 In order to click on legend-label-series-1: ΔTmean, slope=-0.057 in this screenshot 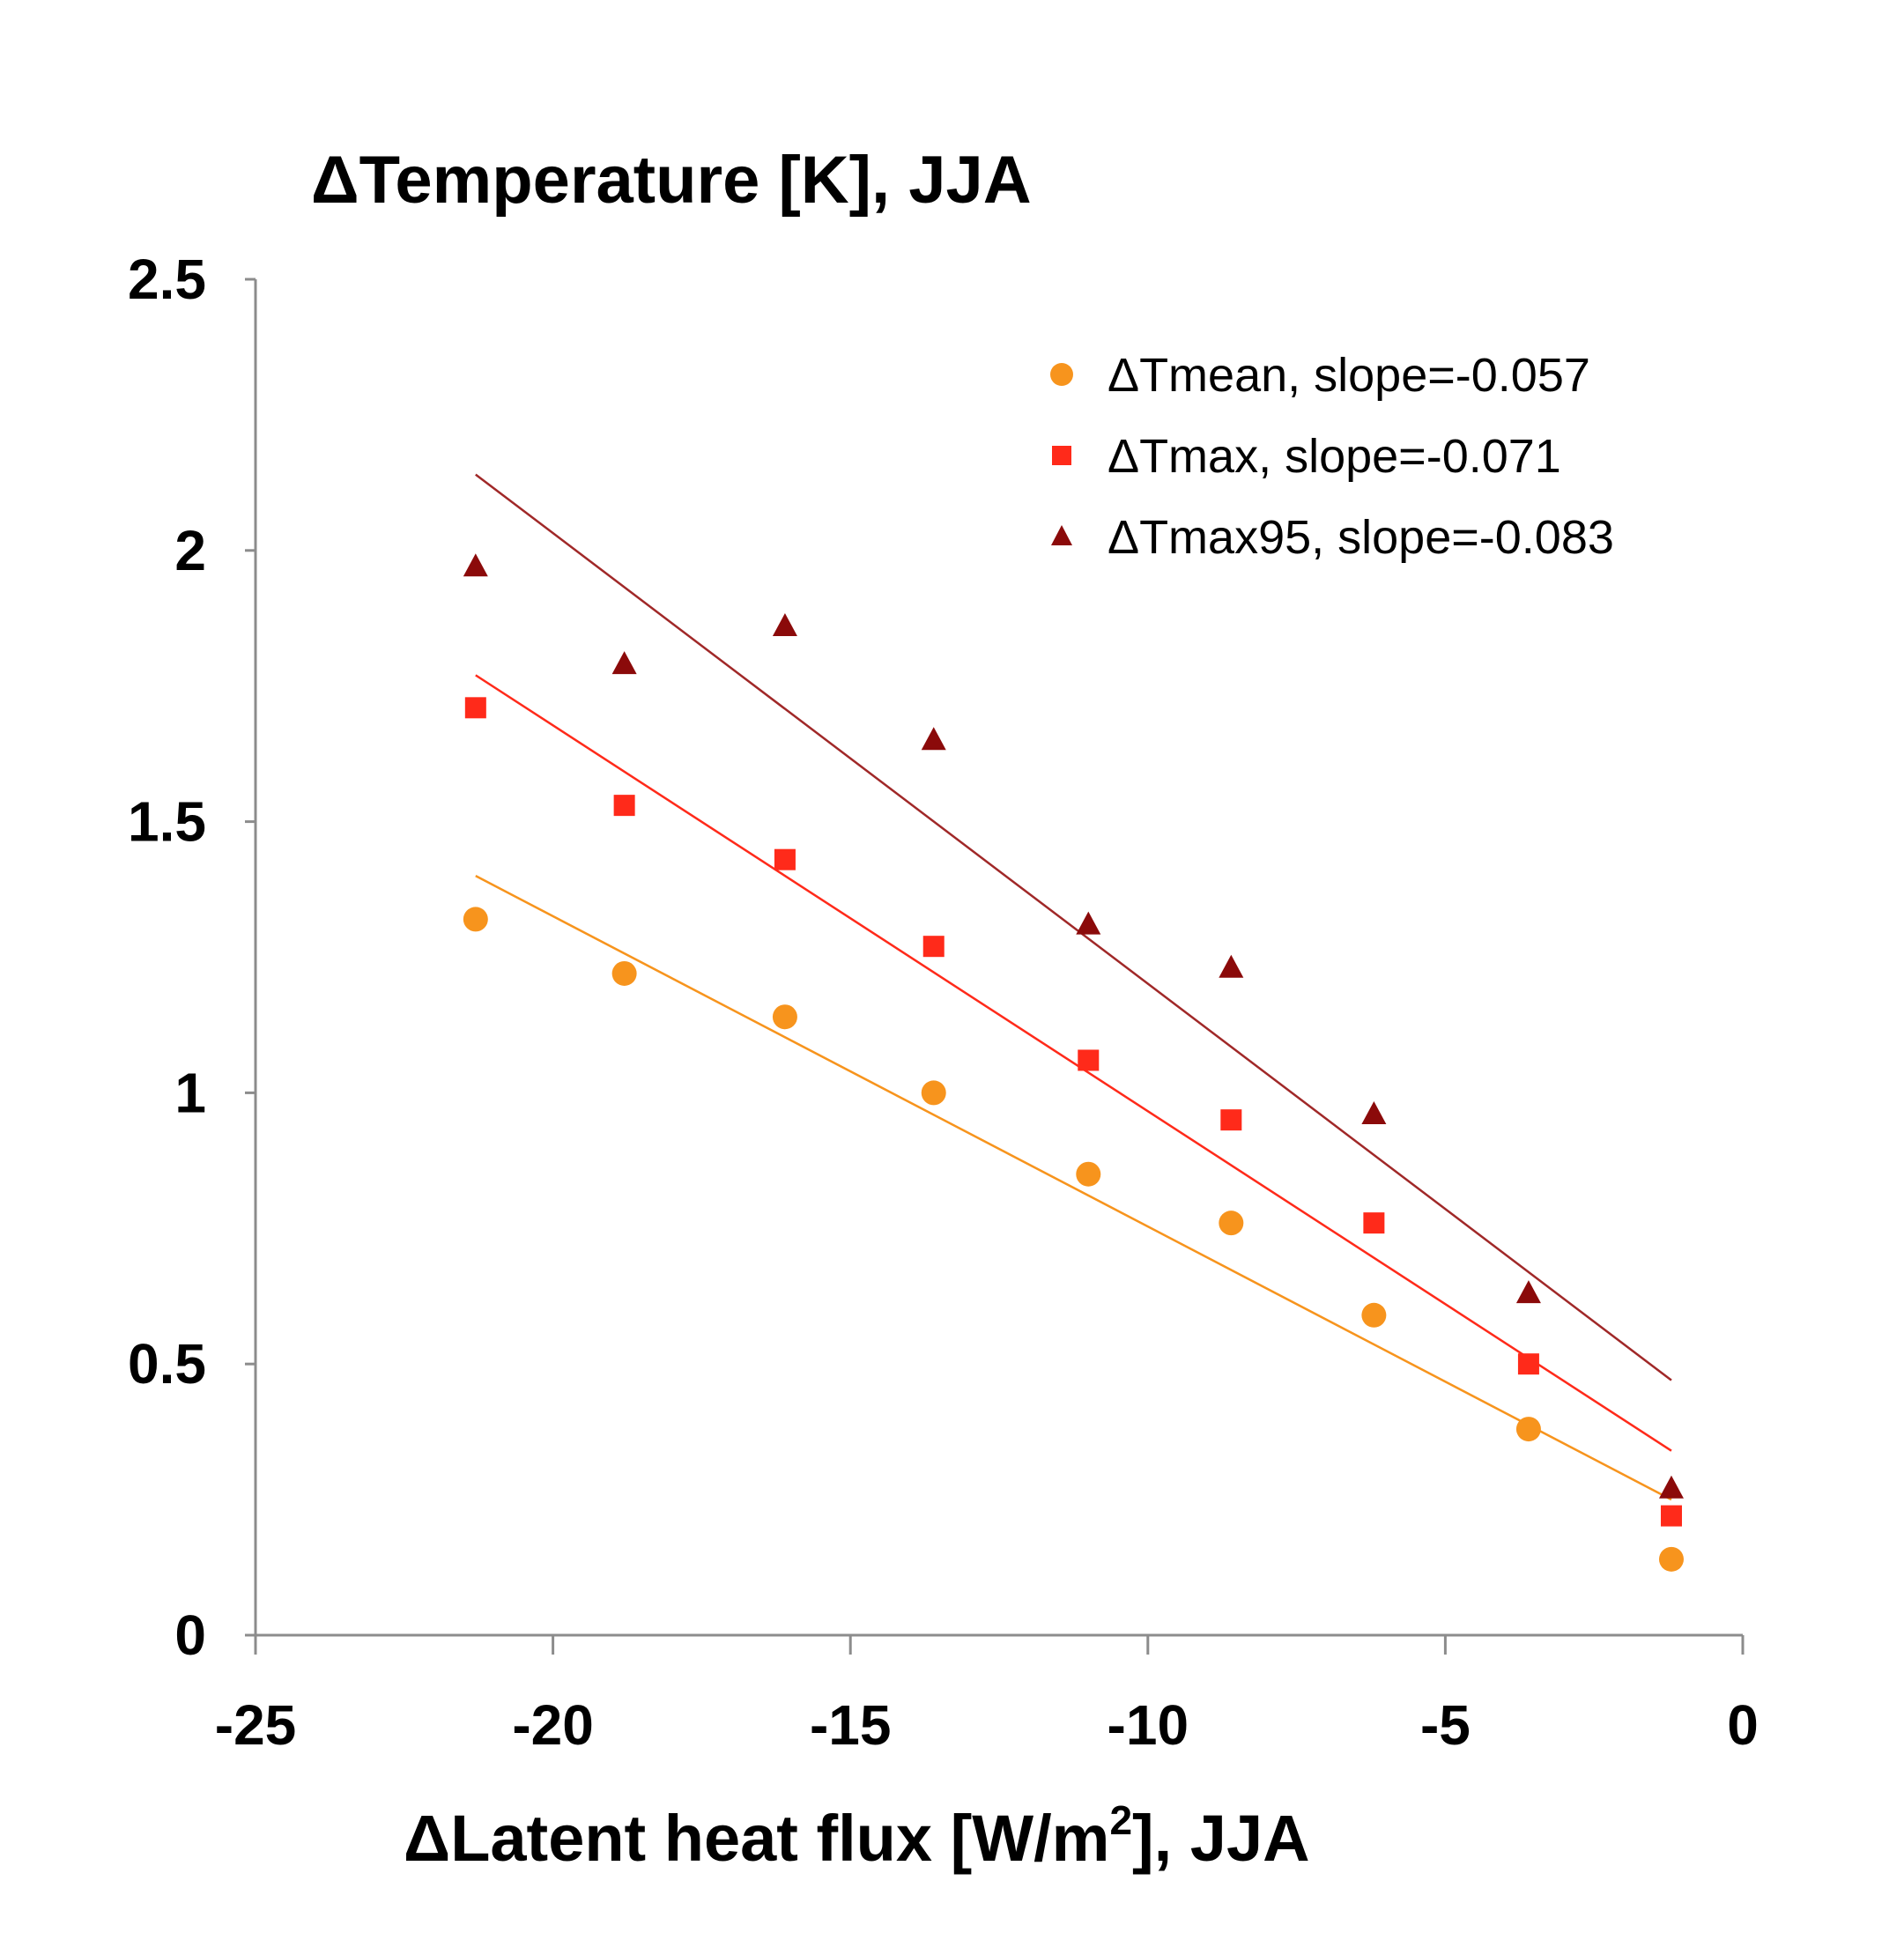, I will do `click(1349, 375)`.